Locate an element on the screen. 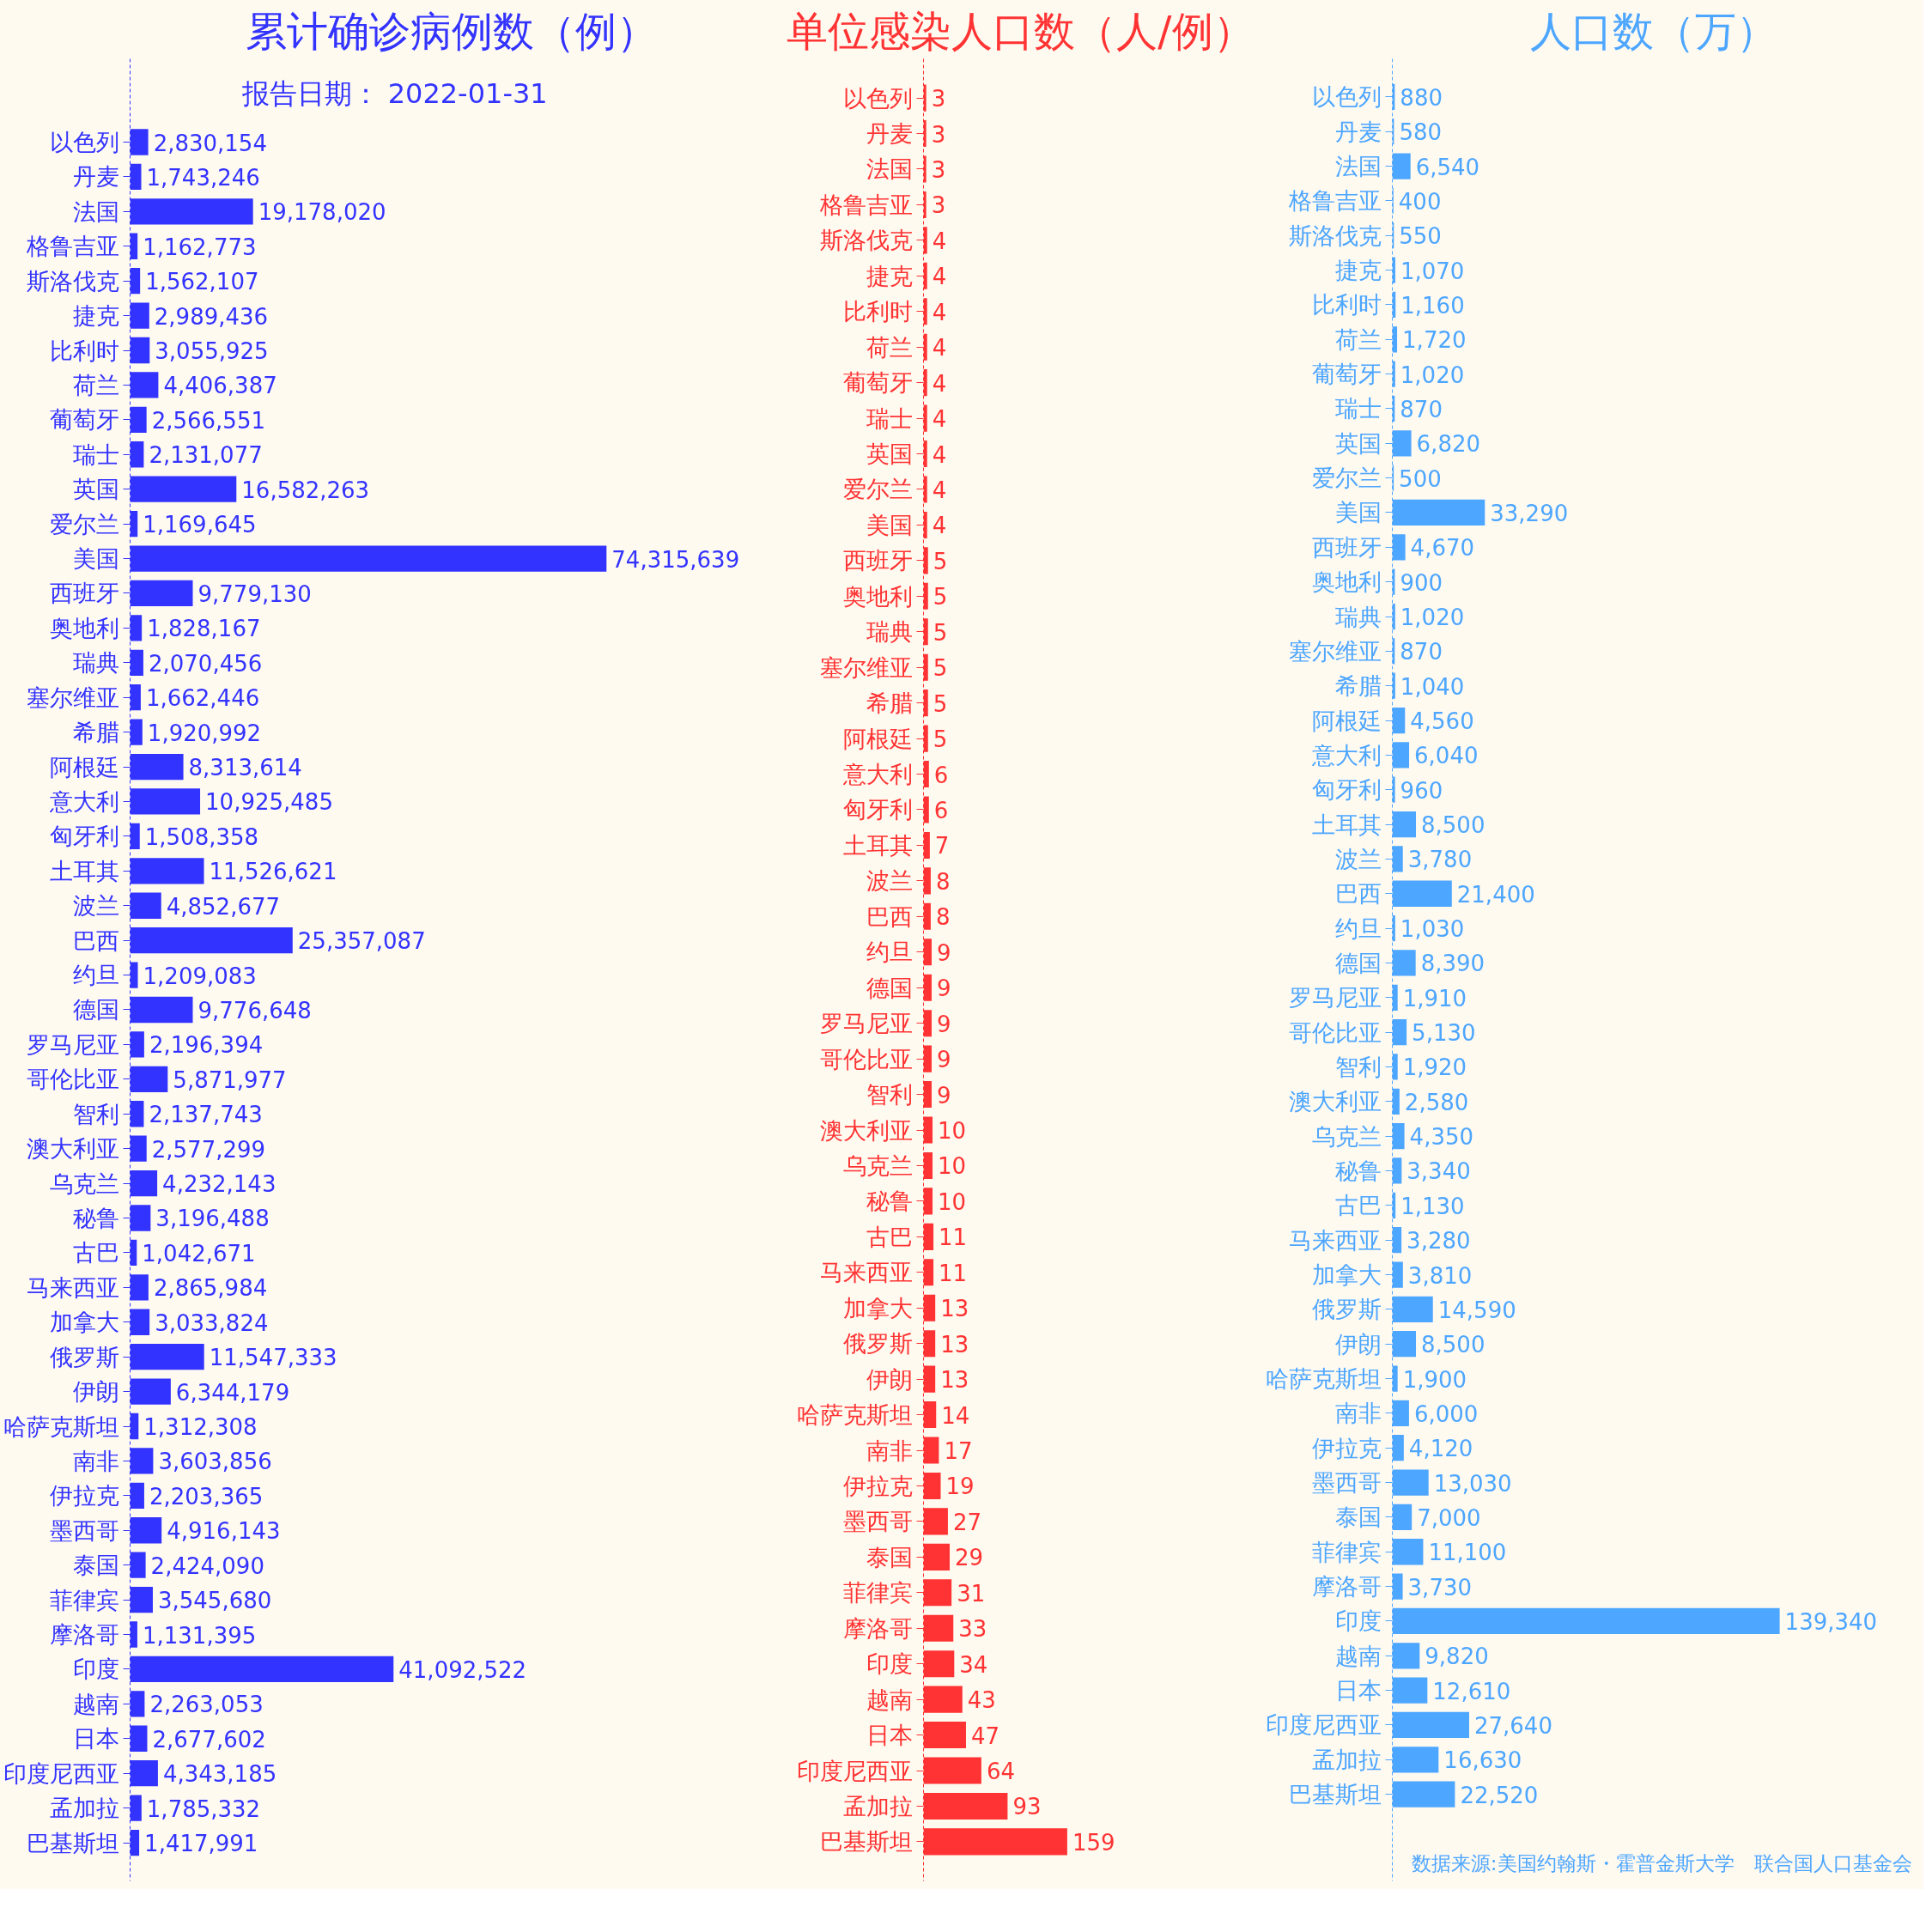 This screenshot has width=1932, height=1932. data-label: 11 is located at coordinates (954, 1273).